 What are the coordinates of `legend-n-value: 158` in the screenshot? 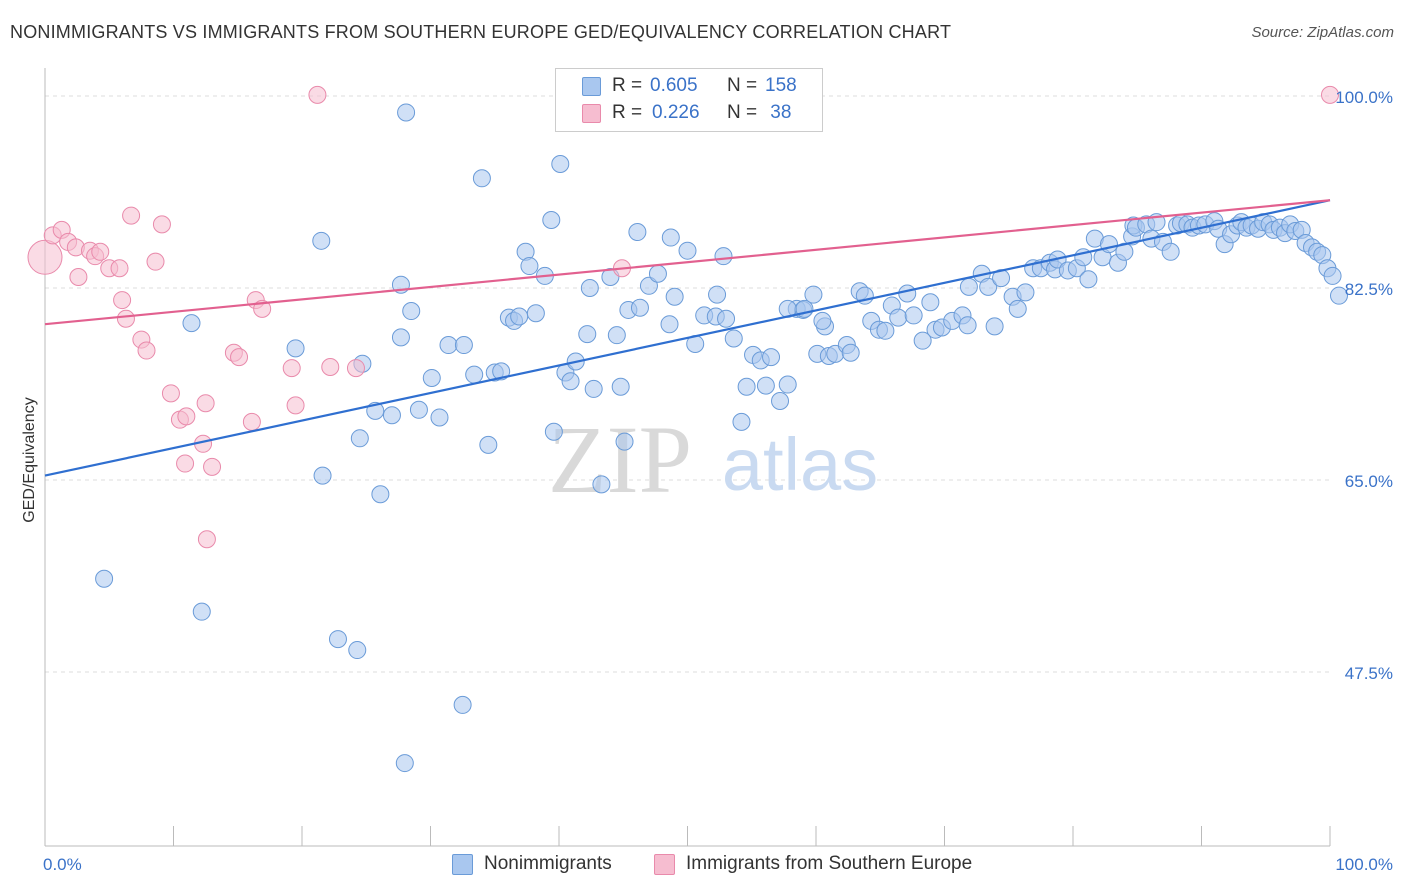 It's located at (781, 85).